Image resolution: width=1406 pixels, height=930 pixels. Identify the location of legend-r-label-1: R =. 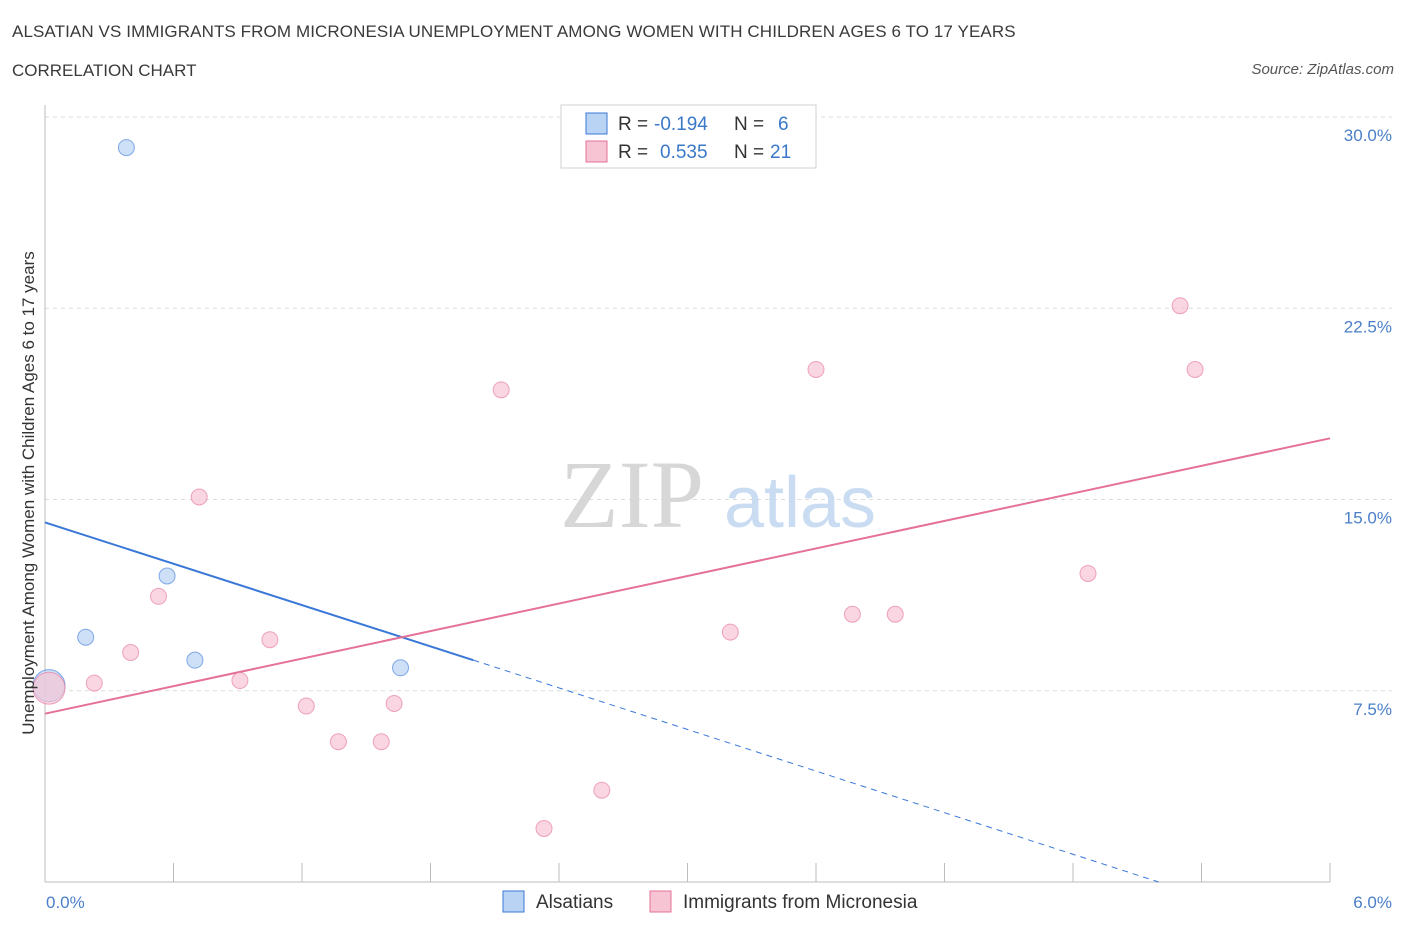
(633, 124).